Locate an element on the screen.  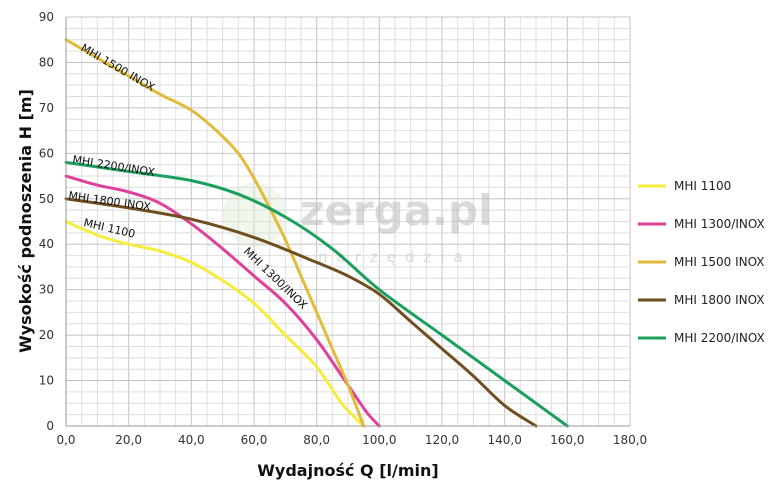
x-tick-label: 140,0 is located at coordinates (504, 440).